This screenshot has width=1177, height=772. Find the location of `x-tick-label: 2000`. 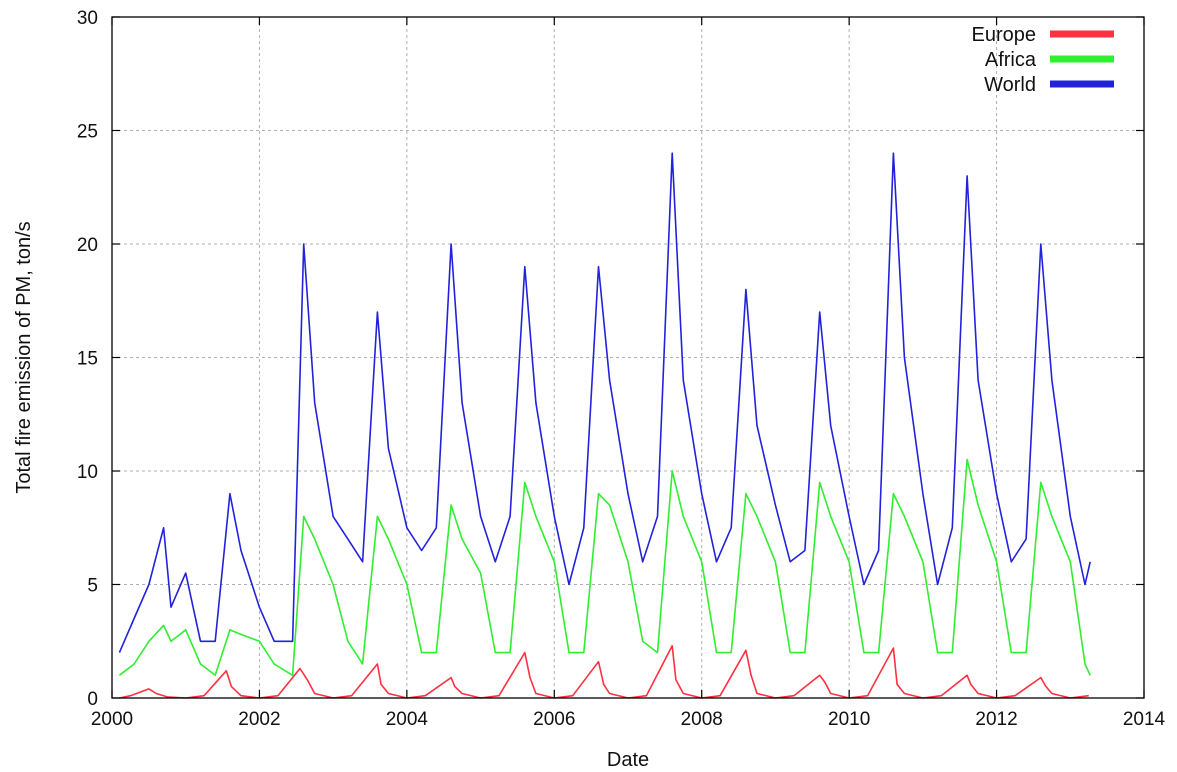

x-tick-label: 2000 is located at coordinates (112, 719).